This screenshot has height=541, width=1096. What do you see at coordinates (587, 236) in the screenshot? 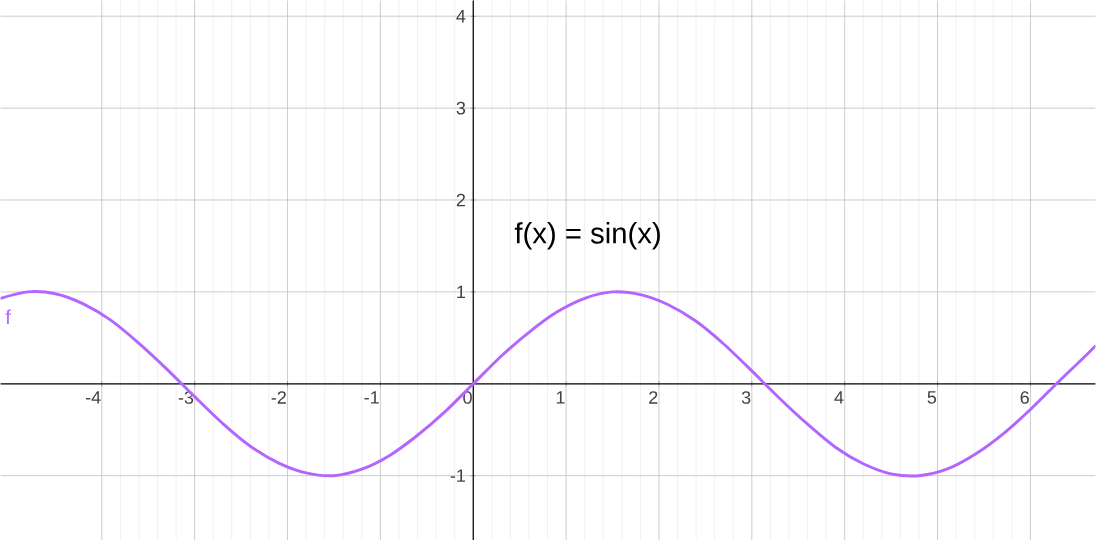
I see `annotation: f(x) = sin(x)` at bounding box center [587, 236].